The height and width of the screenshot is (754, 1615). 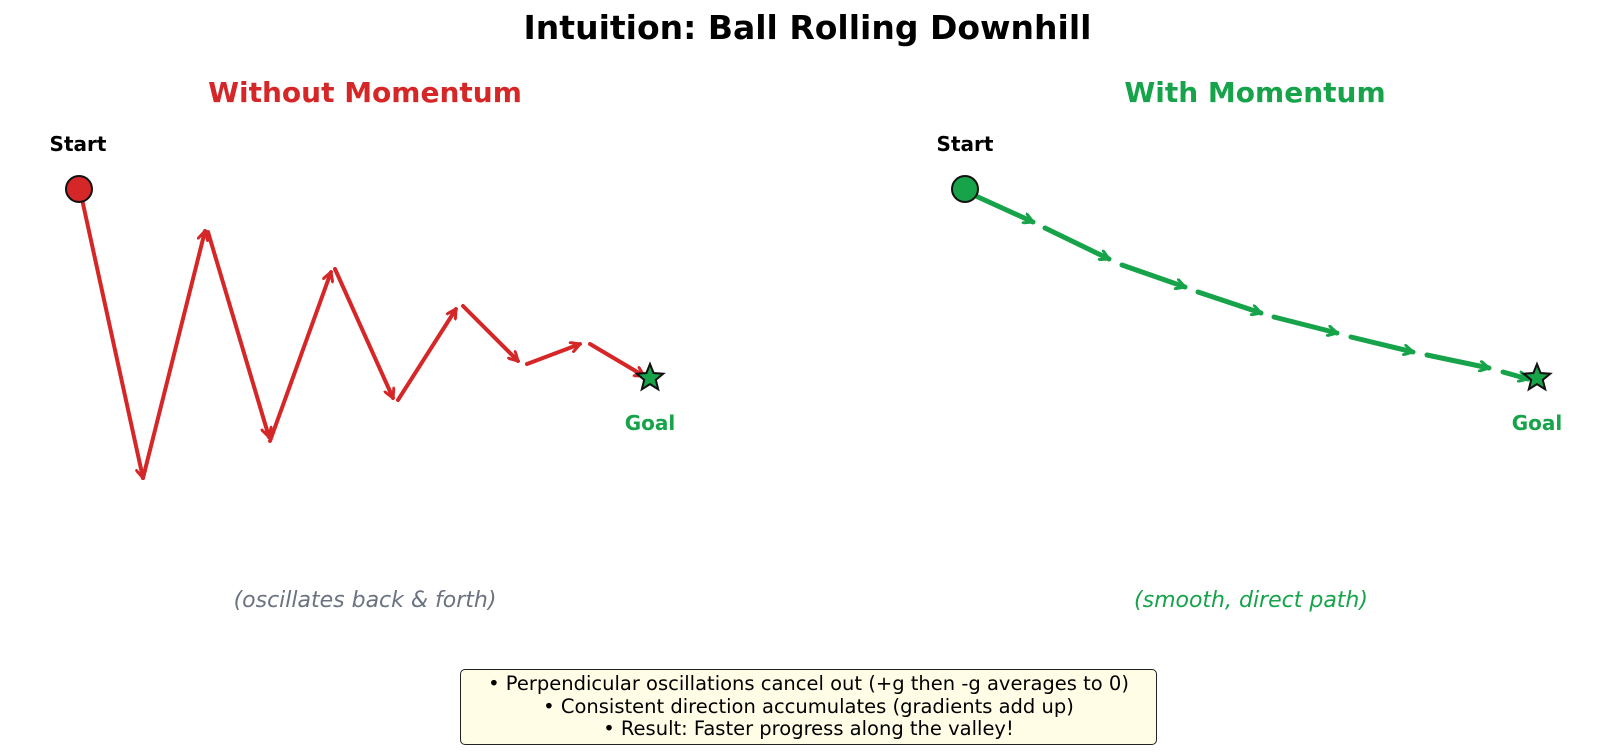 I want to click on left-caption: (oscillates back & forth), so click(x=365, y=600).